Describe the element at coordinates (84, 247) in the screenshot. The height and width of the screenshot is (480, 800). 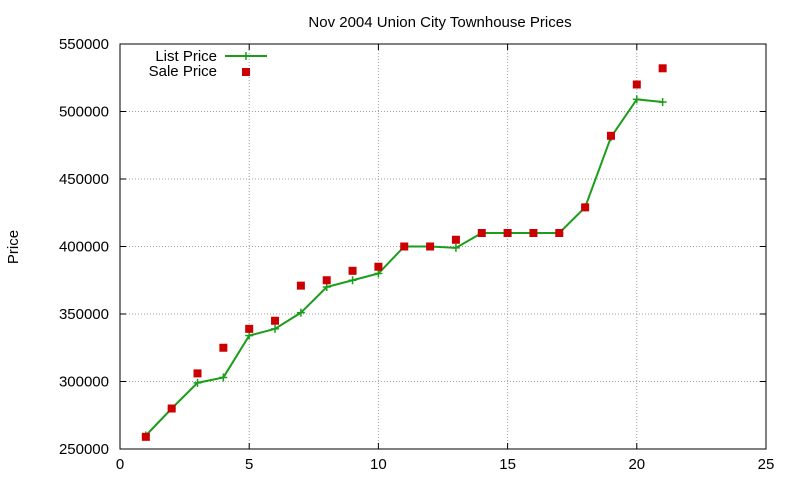
I see `y-tick-label: 400000` at that location.